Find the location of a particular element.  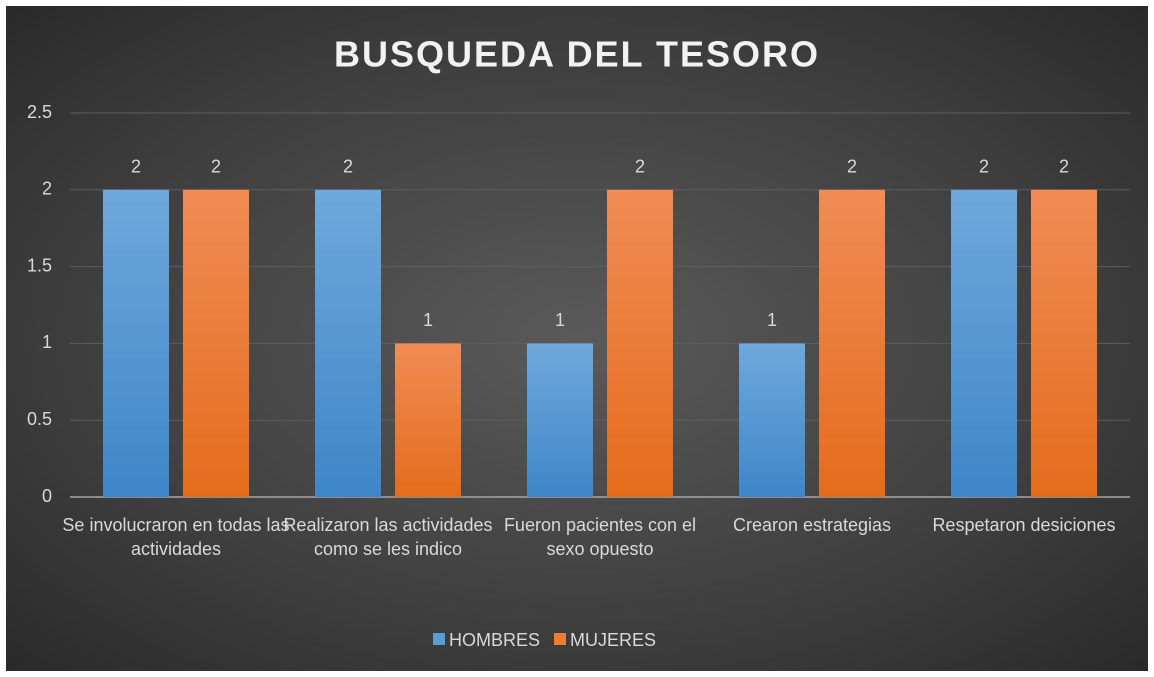

y-tick-label: 2.5 is located at coordinates (39, 112).